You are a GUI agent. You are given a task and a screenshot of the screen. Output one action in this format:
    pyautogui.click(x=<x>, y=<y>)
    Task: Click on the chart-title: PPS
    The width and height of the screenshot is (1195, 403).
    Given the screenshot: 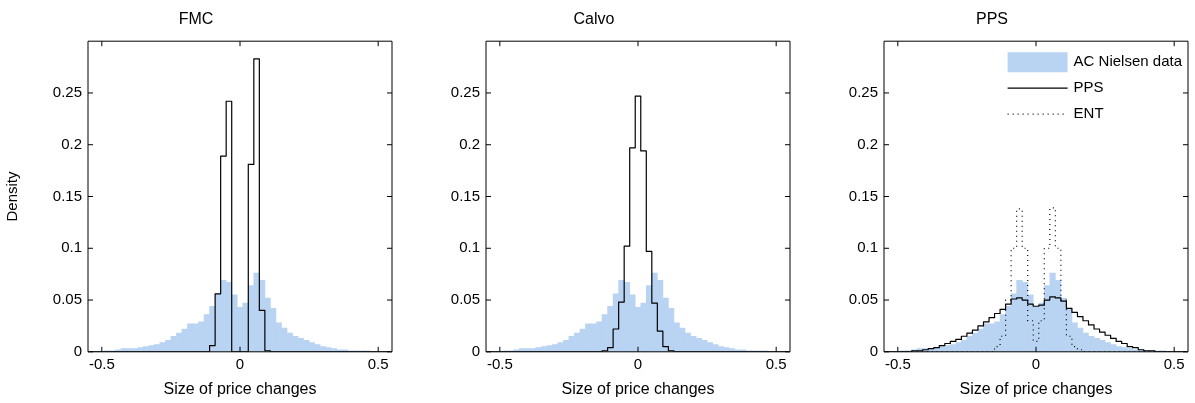 What is the action you would take?
    pyautogui.click(x=992, y=19)
    